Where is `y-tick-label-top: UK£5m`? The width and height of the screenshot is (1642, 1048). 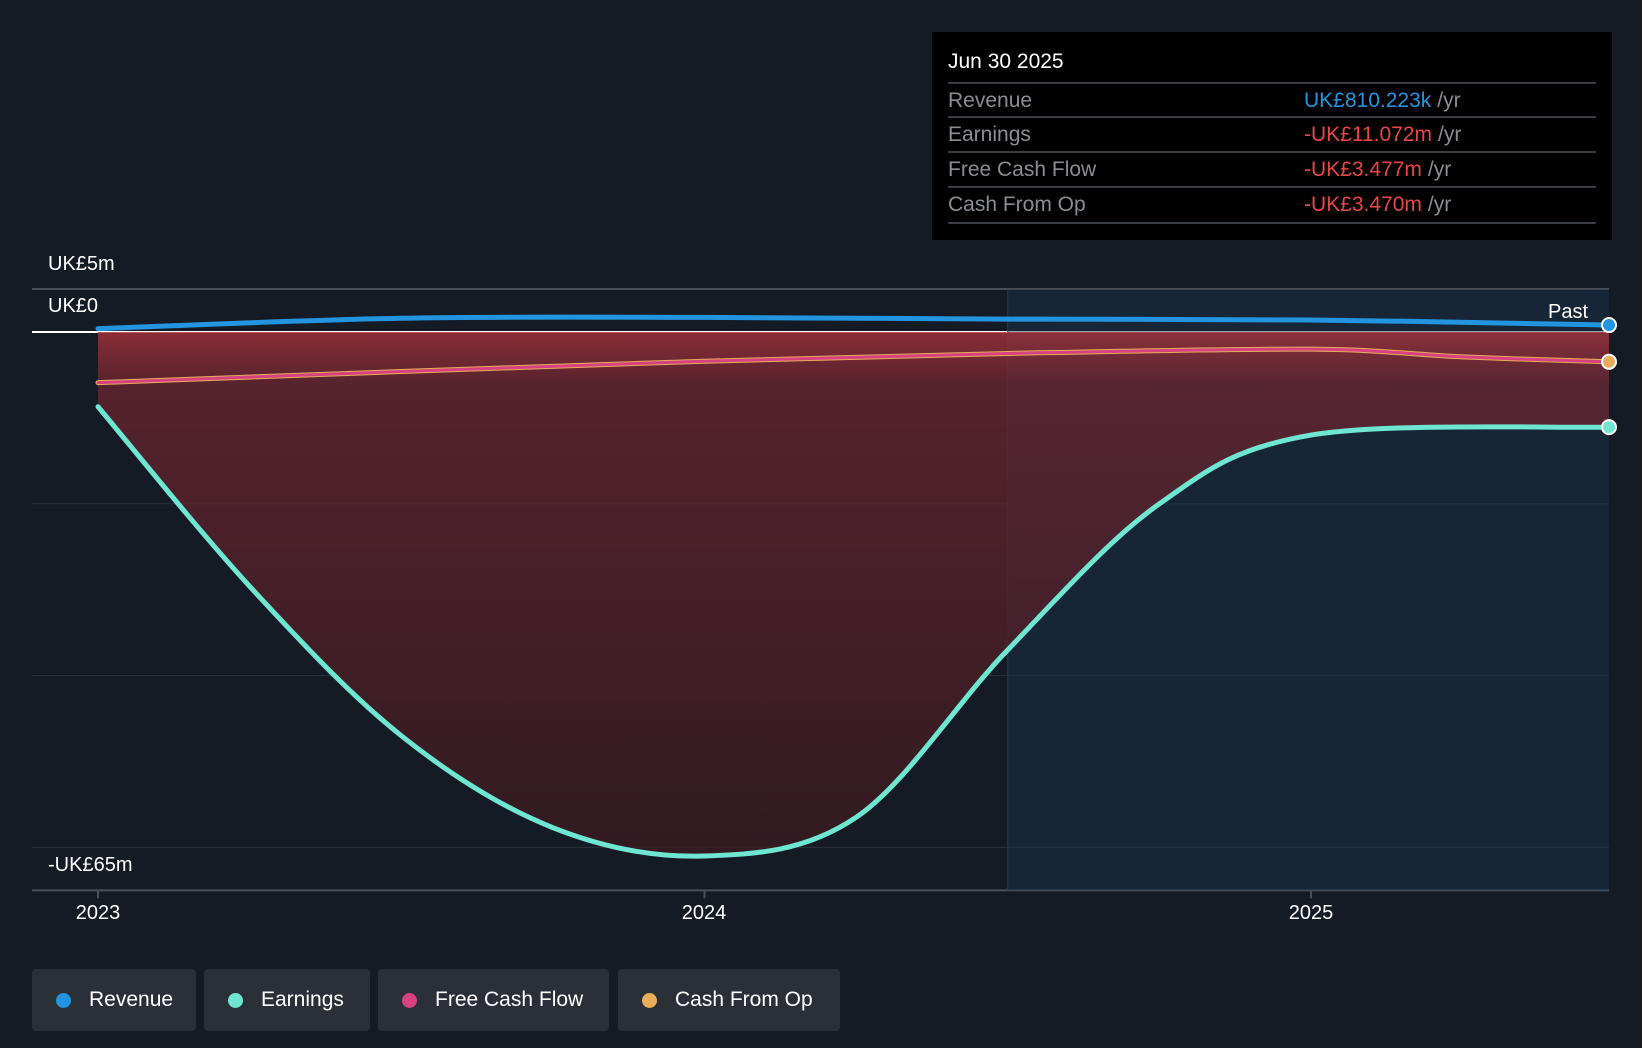 y-tick-label-top: UK£5m is located at coordinates (81, 264).